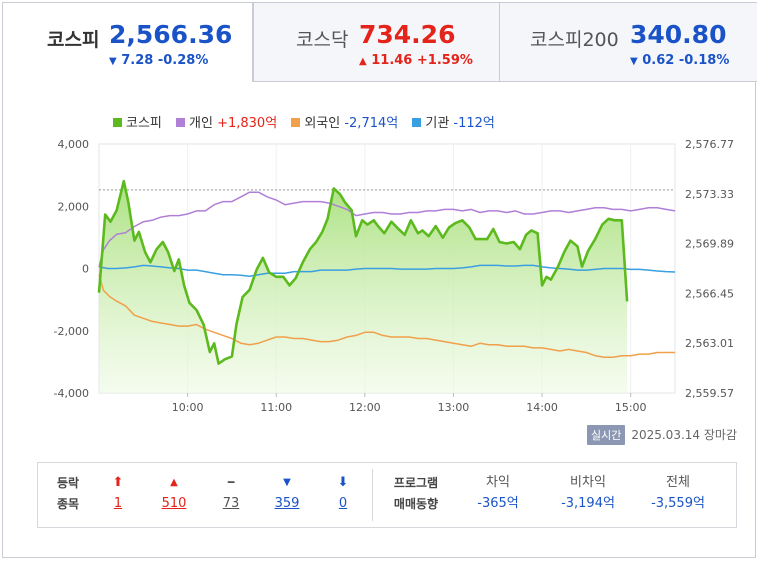 This screenshot has width=760, height=562. What do you see at coordinates (71, 393) in the screenshot?
I see `left-tick-label: -4,000` at bounding box center [71, 393].